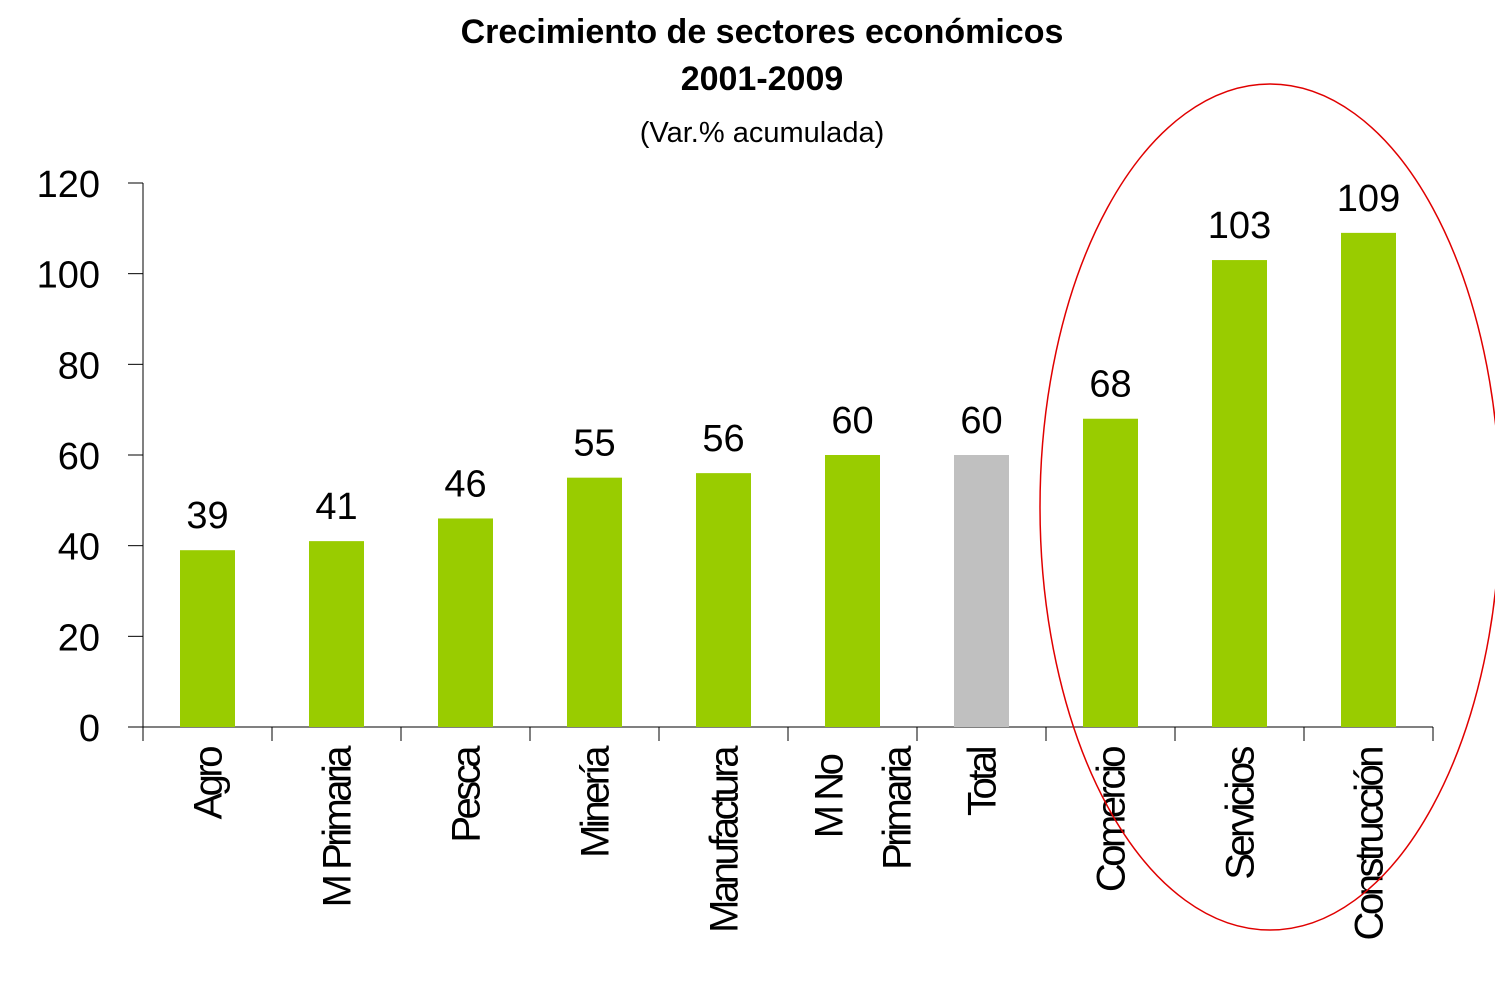 The height and width of the screenshot is (1004, 1495). I want to click on y-tick-label: 60, so click(79, 457).